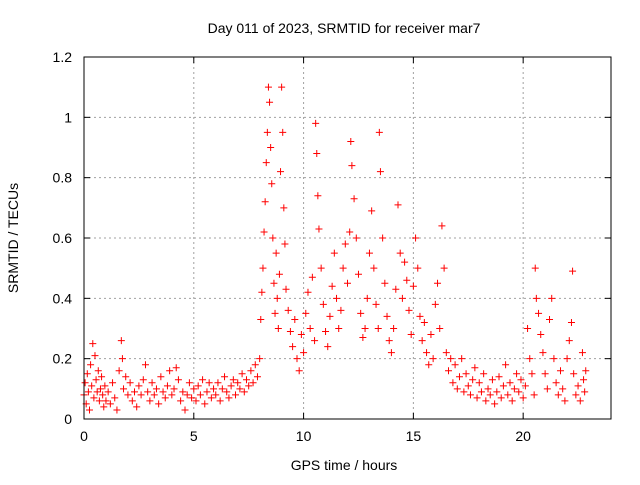 Image resolution: width=640 pixels, height=485 pixels. I want to click on y-tick-label: 0.4, so click(63, 298).